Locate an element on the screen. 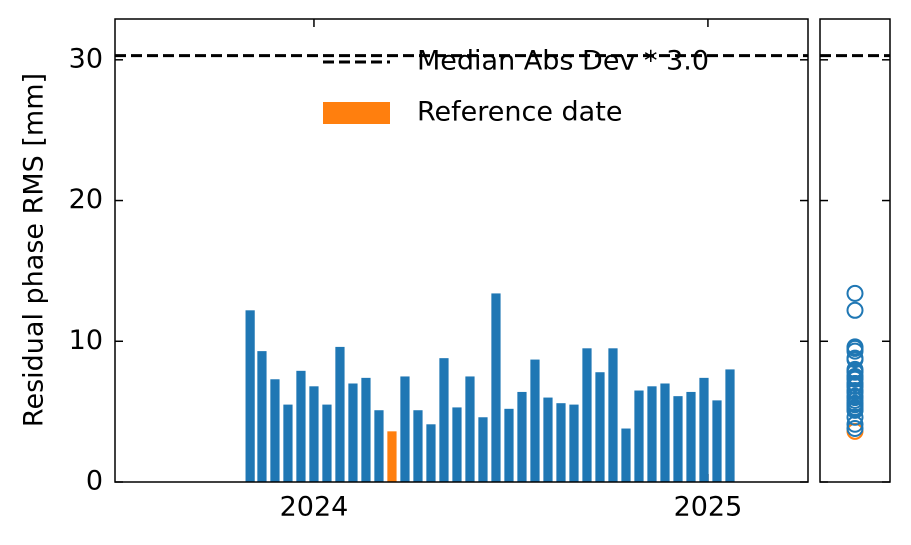 The height and width of the screenshot is (545, 911). legend-reference-symbol is located at coordinates (356, 113).